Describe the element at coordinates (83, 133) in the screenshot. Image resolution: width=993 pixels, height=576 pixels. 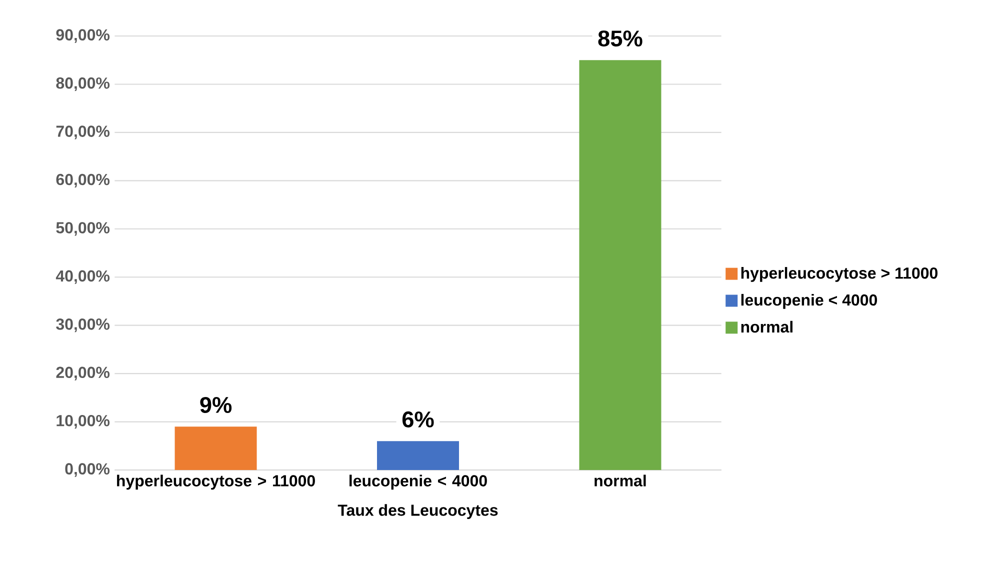
I see `y-tick-label: 70,00%` at that location.